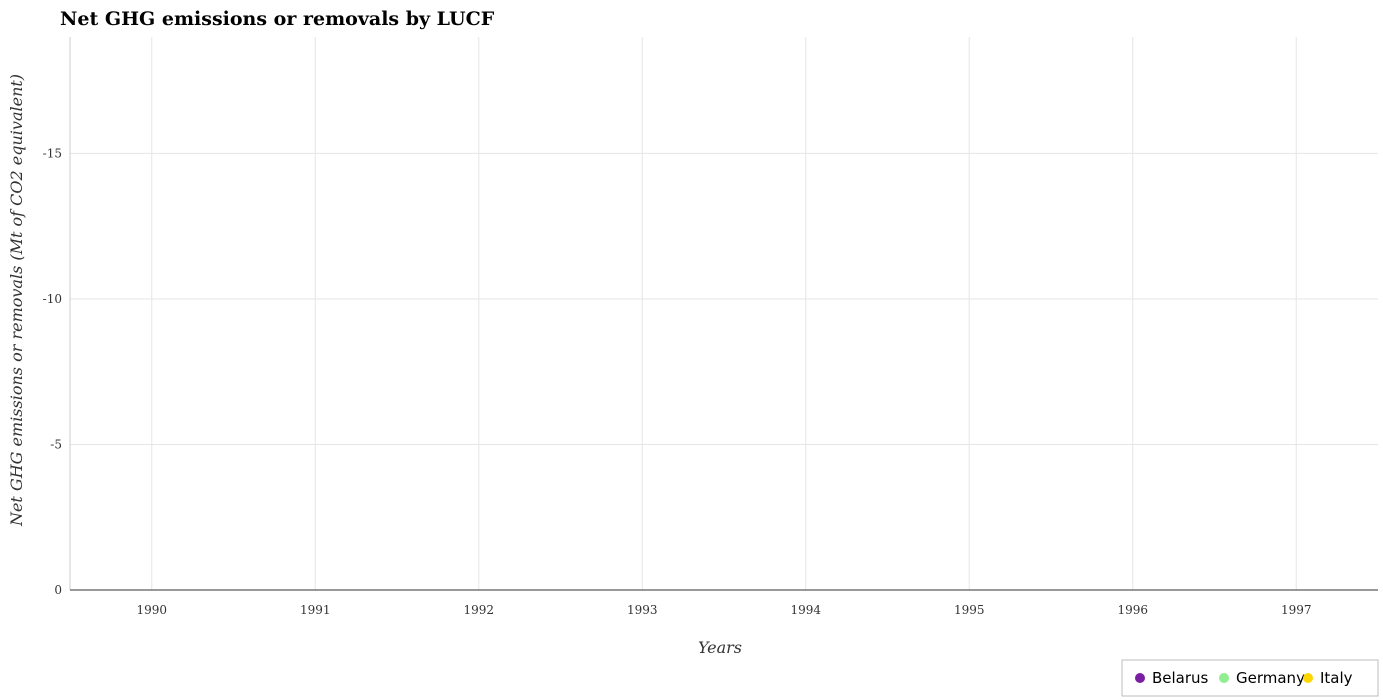 The image size is (1383, 700). I want to click on x-tick-label: 1997, so click(1296, 610).